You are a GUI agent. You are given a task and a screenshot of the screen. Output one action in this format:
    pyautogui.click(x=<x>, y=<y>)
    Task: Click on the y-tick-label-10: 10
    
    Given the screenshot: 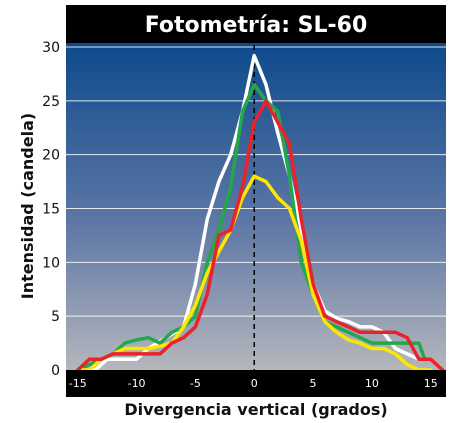 What is the action you would take?
    pyautogui.click(x=51, y=263)
    